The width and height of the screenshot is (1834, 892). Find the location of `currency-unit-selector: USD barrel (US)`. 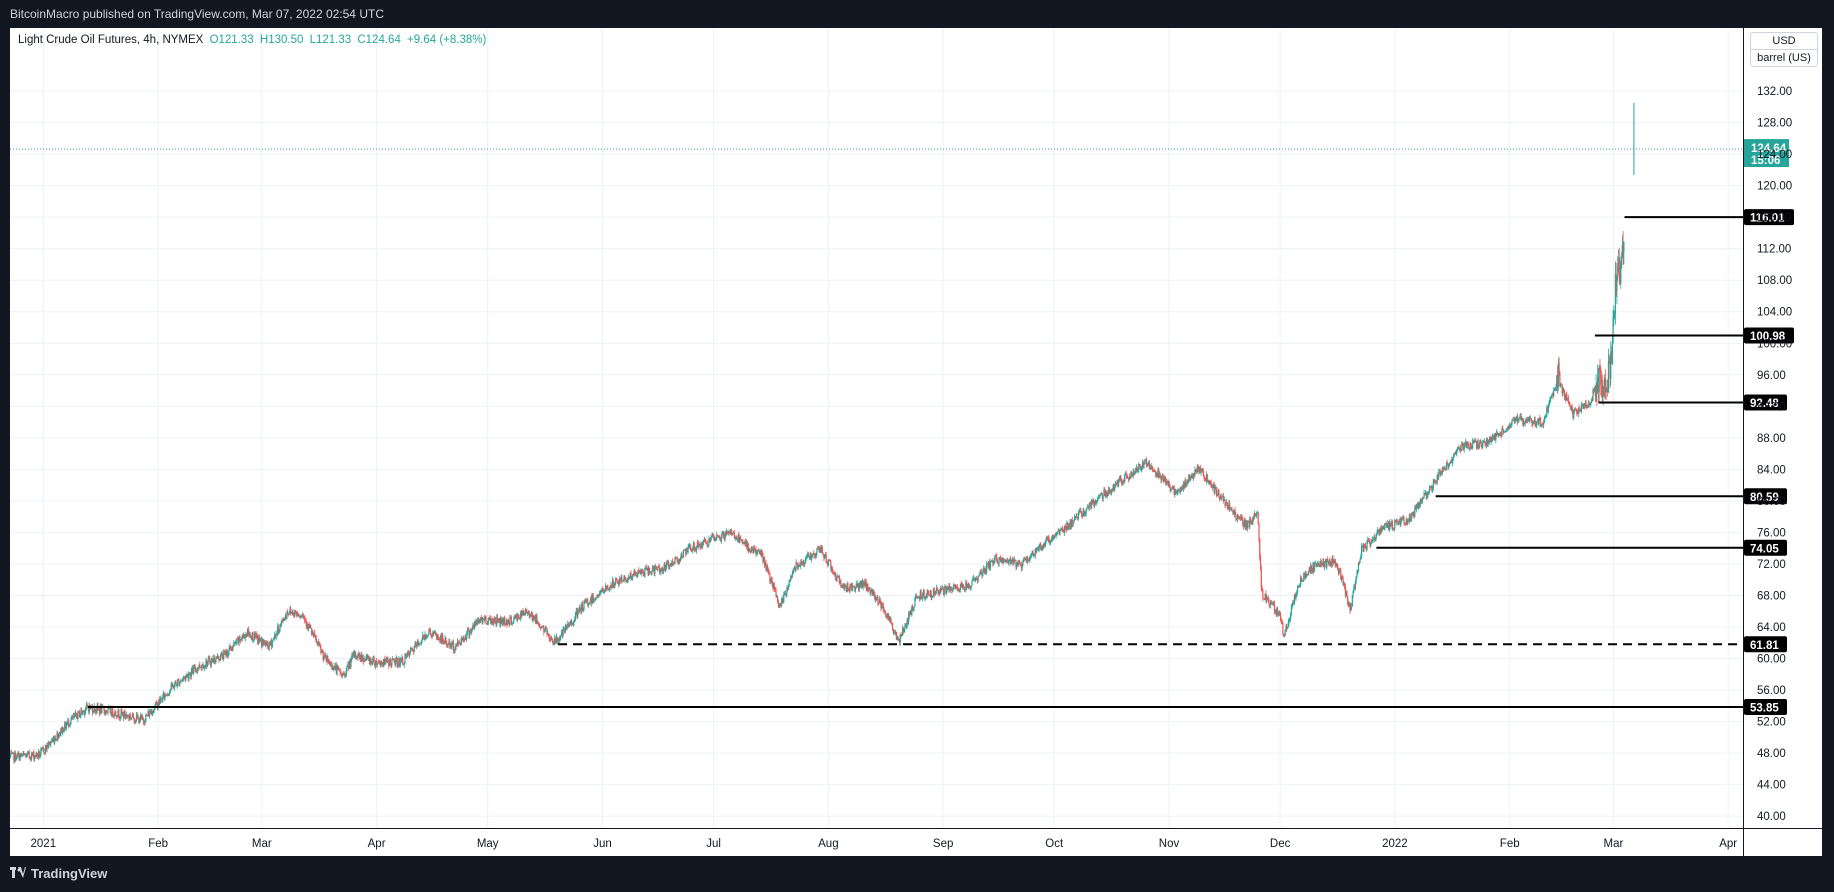

currency-unit-selector: USD barrel (US) is located at coordinates (1784, 49).